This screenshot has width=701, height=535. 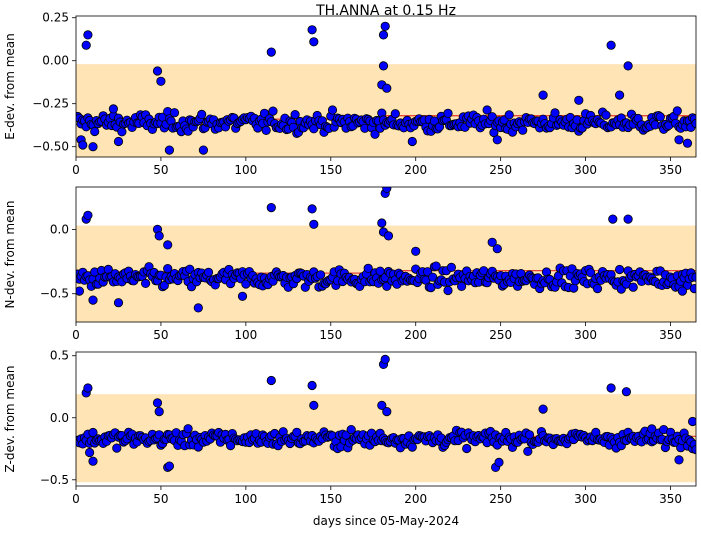 I want to click on x-axis-label: days since 05-May-2024, so click(x=386, y=521).